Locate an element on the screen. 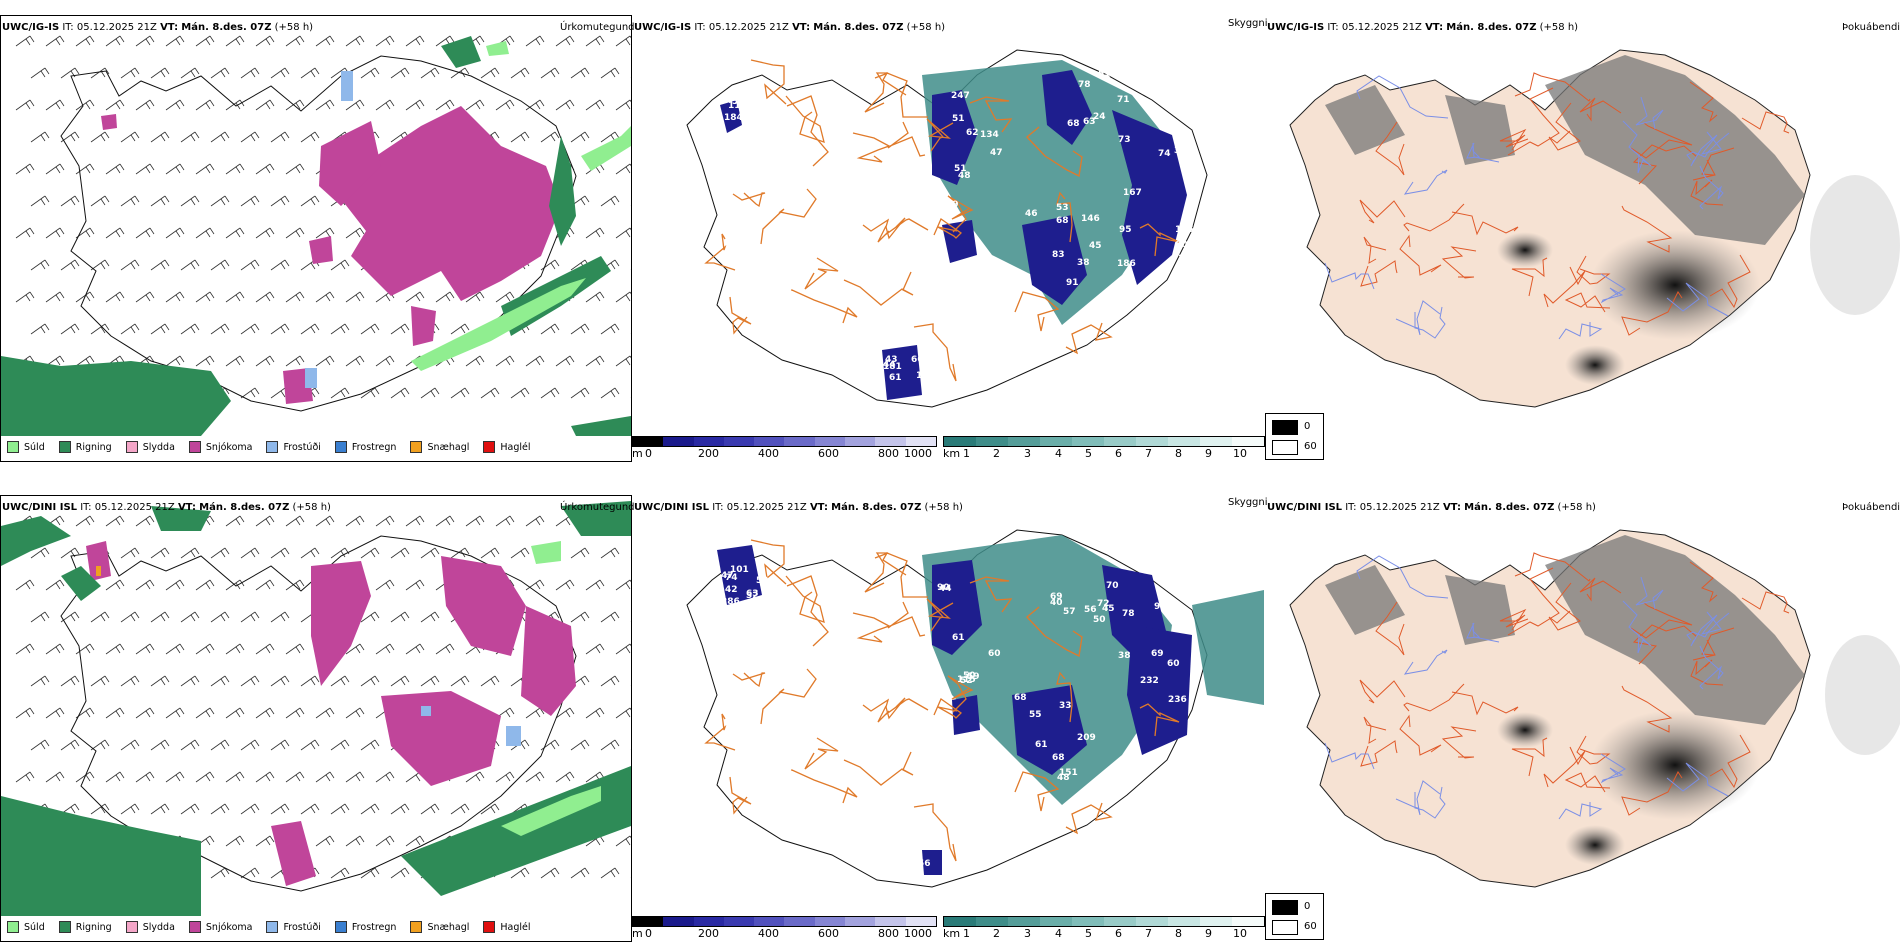 The height and width of the screenshot is (950, 1900). visibility-value-label: 63 is located at coordinates (1089, 122).